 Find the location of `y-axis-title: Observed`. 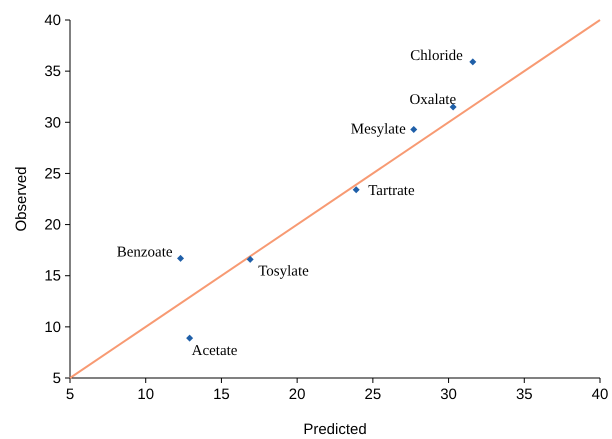

y-axis-title: Observed is located at coordinates (21, 199).